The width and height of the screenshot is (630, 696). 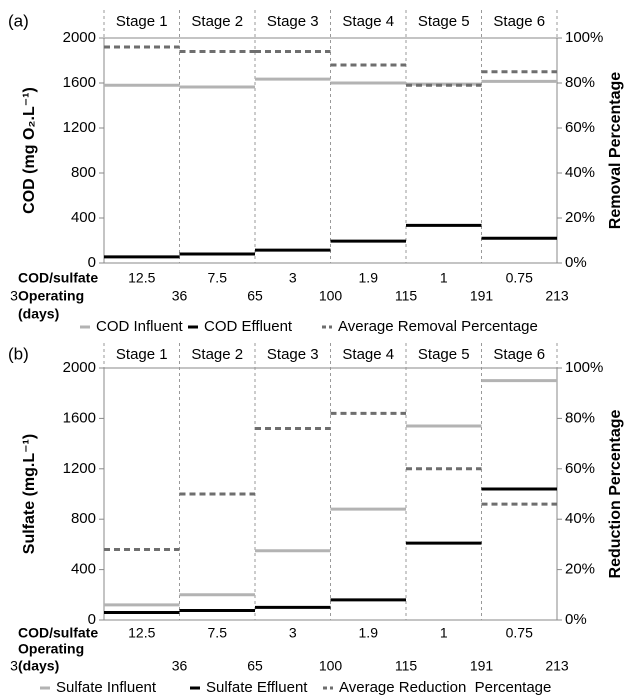 What do you see at coordinates (248, 326) in the screenshot?
I see `legend-label: COD Effluent` at bounding box center [248, 326].